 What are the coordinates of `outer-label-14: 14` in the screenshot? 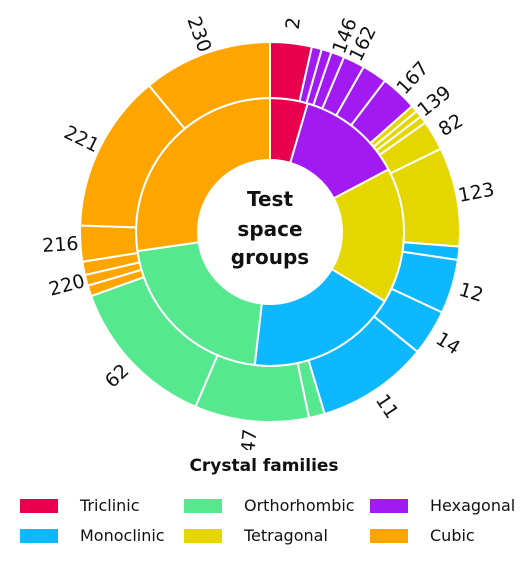 It's located at (448, 343).